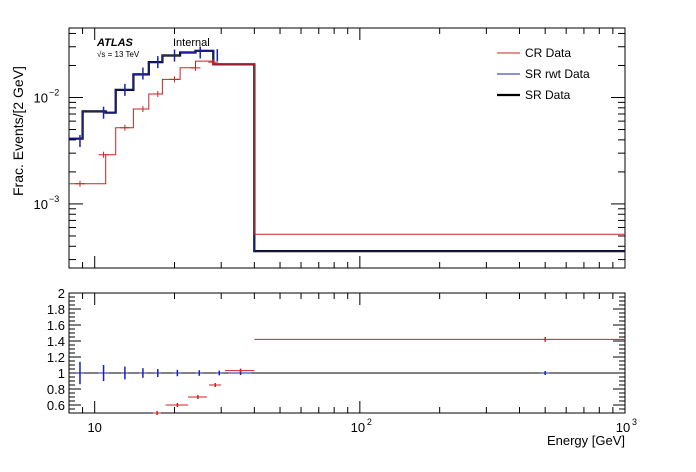 The width and height of the screenshot is (696, 472). What do you see at coordinates (548, 53) in the screenshot?
I see `legend-entry: CR Data` at bounding box center [548, 53].